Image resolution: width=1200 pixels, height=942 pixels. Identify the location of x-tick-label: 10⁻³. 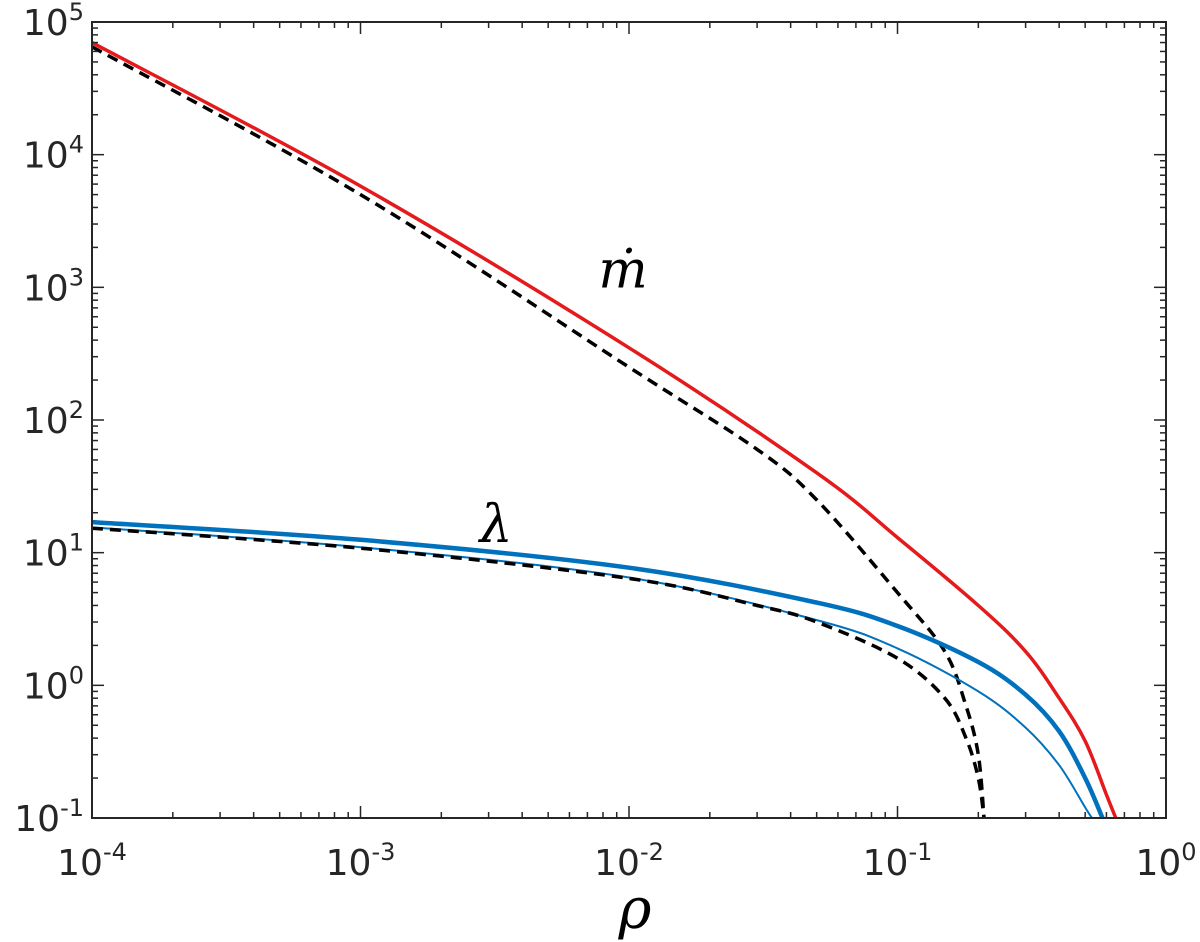
(361, 861).